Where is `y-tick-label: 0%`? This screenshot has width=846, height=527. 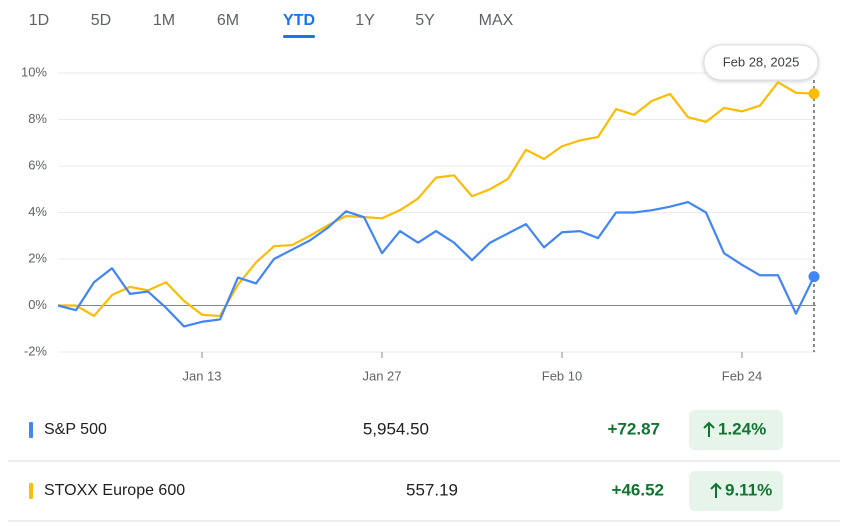
y-tick-label: 0% is located at coordinates (37, 304).